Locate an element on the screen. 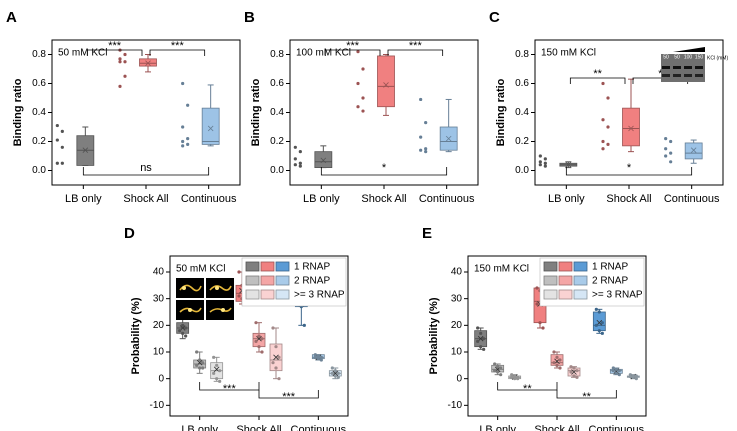 The image size is (737, 431). significance-label: ** is located at coordinates (527, 389).